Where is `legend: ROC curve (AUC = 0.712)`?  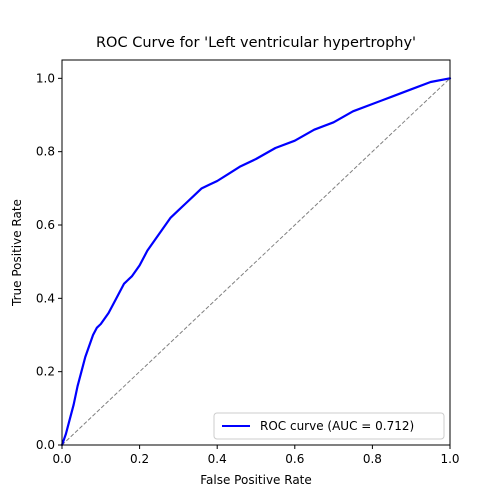 legend: ROC curve (AUC = 0.712) is located at coordinates (329, 426).